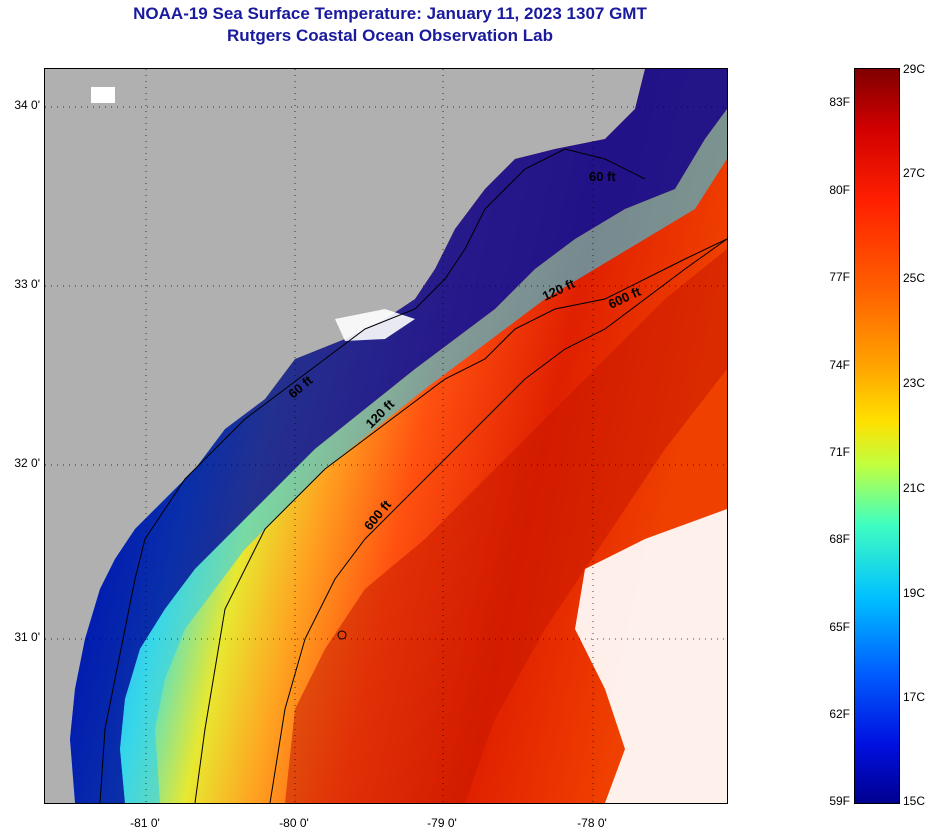 The width and height of the screenshot is (936, 832). Describe the element at coordinates (27, 463) in the screenshot. I see `latitude-label: 32 0'` at that location.